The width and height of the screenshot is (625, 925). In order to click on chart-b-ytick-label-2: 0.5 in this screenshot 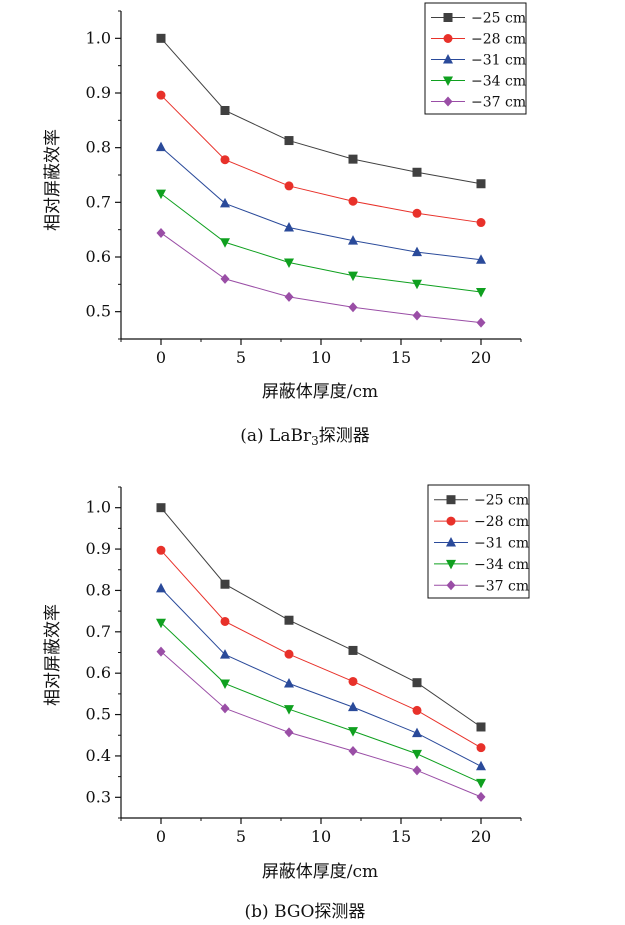, I will do `click(98, 714)`.